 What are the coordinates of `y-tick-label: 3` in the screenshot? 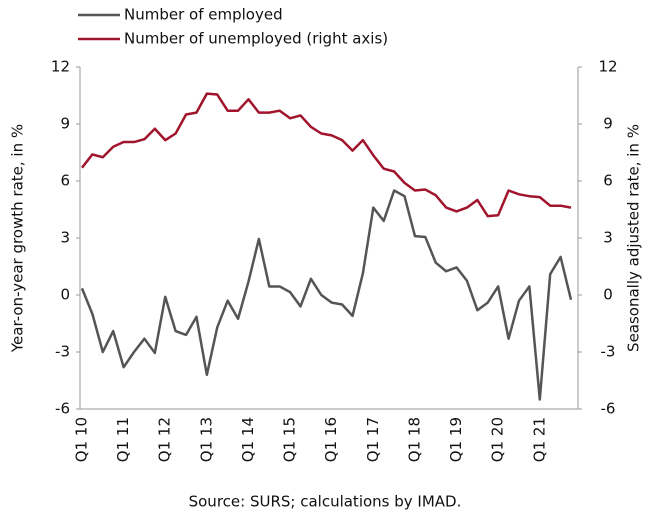 It's located at (65, 238).